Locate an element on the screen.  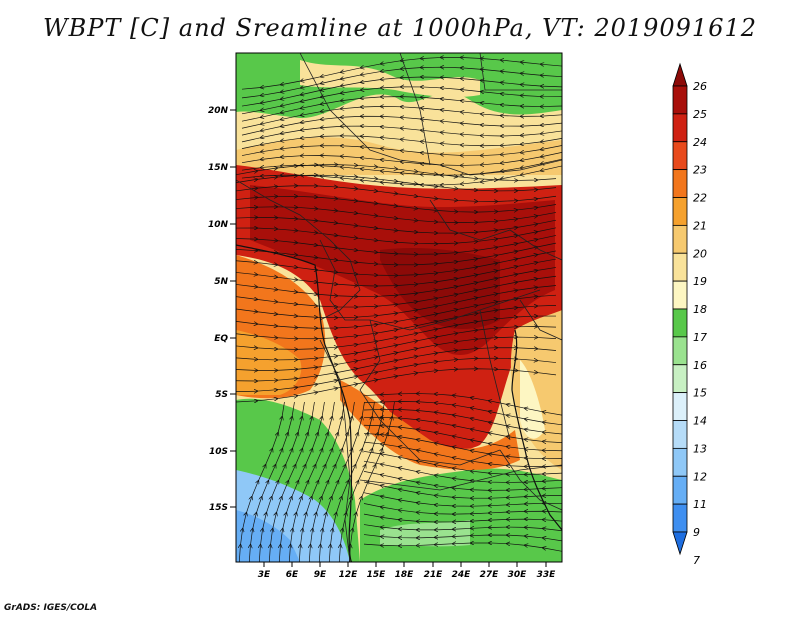
lat-label: 10N is located at coordinates (218, 225).